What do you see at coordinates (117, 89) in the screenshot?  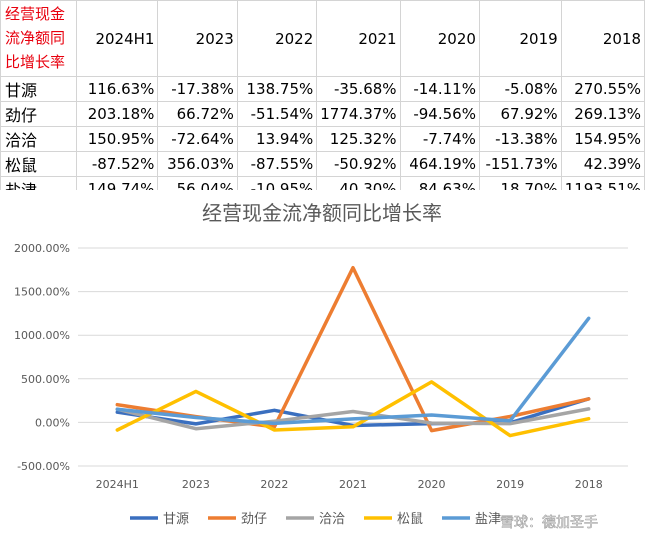 I see `table-cell: 116.63%` at bounding box center [117, 89].